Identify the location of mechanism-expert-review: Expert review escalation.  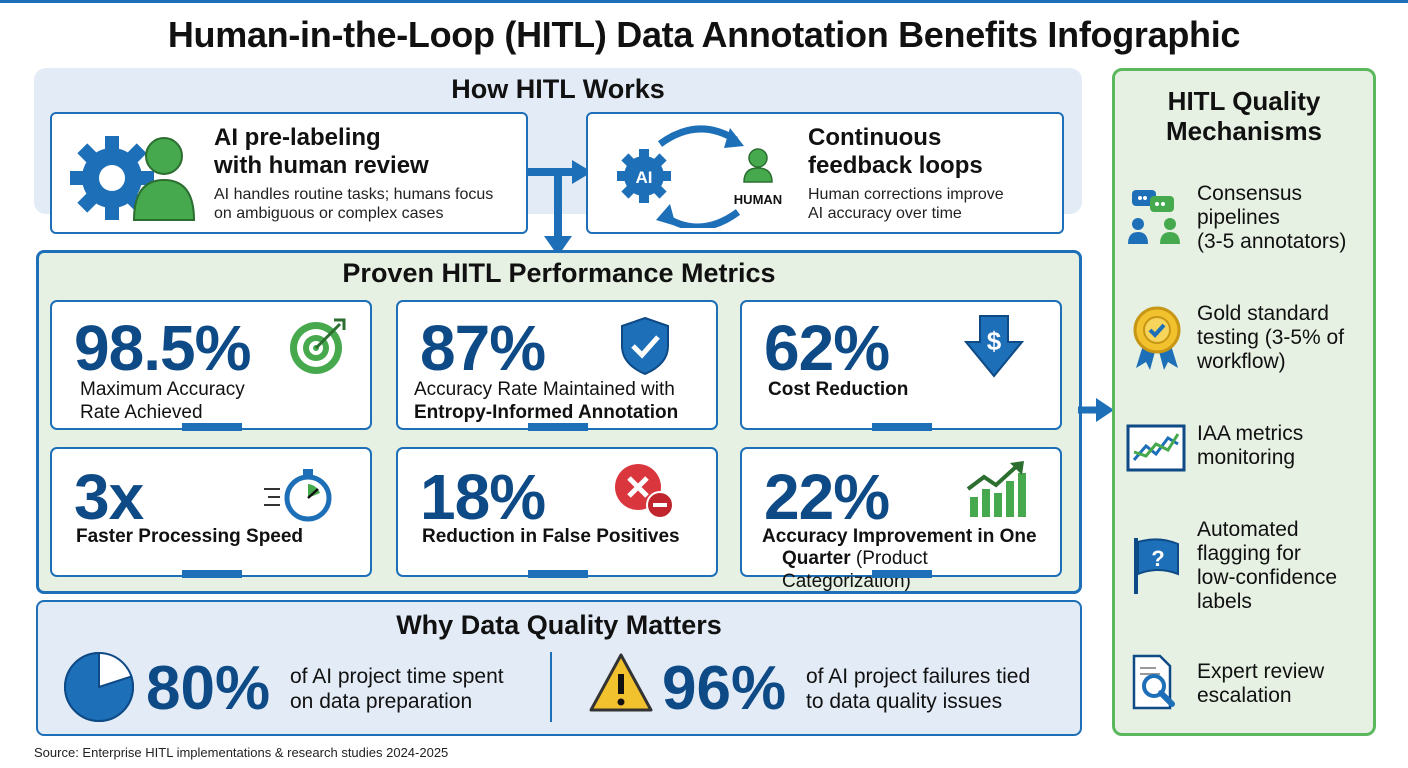
(1282, 684).